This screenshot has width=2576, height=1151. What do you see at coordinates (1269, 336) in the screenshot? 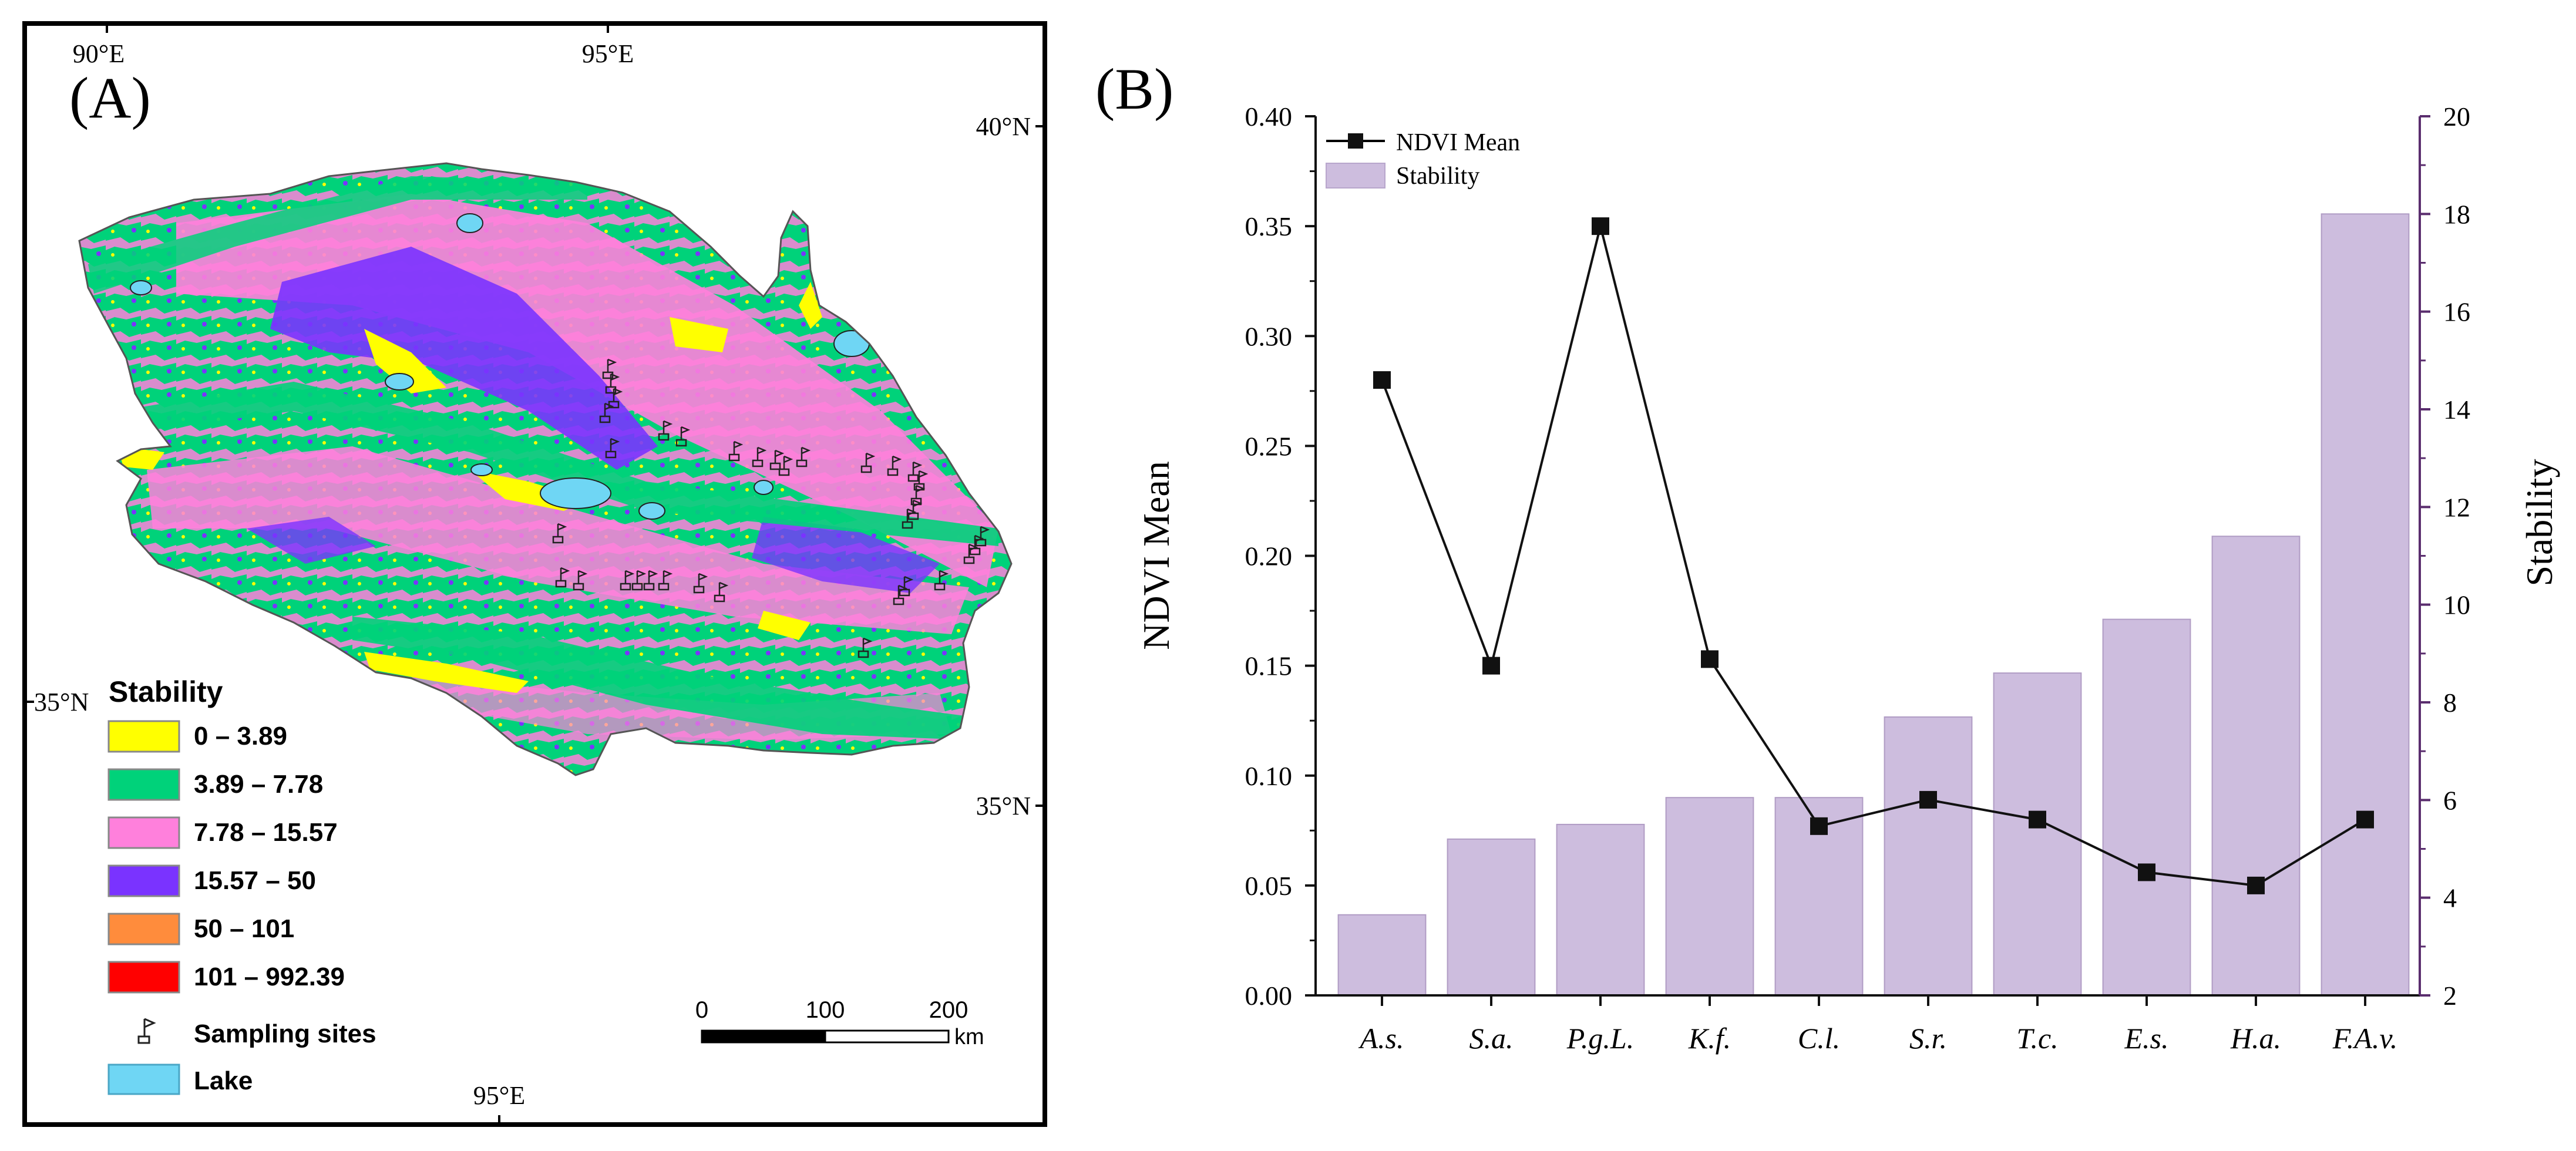
I see `y-left-tick-label: 0.30` at bounding box center [1269, 336].